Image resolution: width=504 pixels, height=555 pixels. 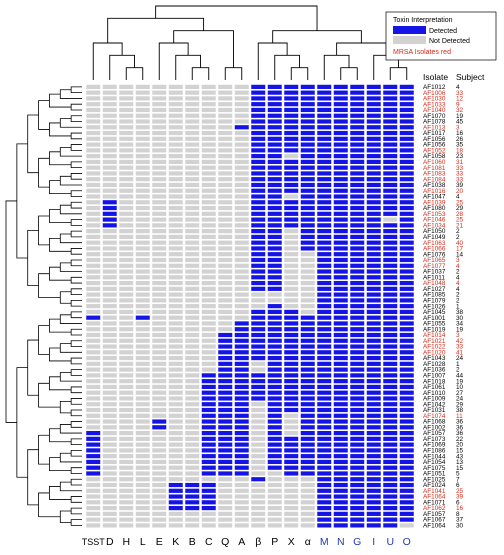 What do you see at coordinates (460, 116) in the screenshot?
I see `row-subject-label: 19` at bounding box center [460, 116].